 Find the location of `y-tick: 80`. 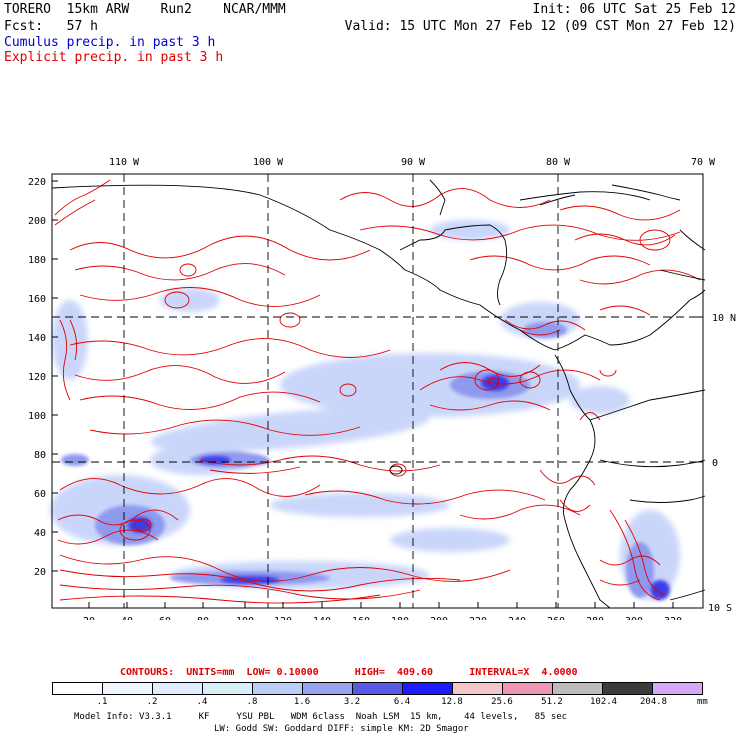

y-tick: 80 is located at coordinates (40, 455).